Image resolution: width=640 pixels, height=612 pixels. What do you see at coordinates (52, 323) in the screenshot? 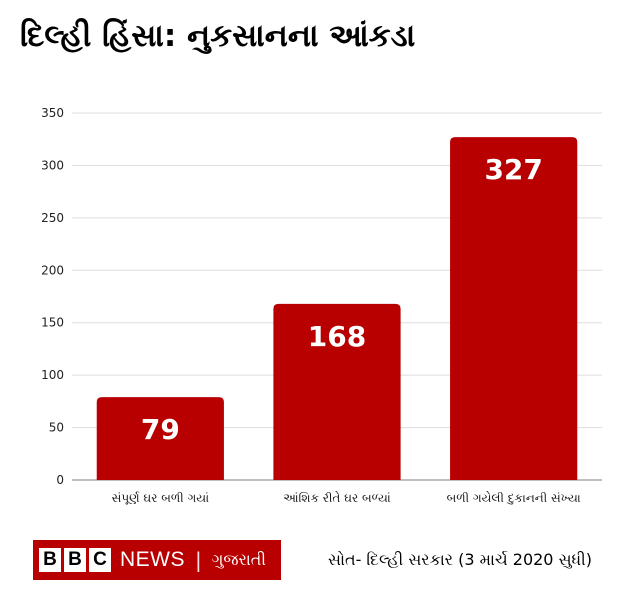
I see `y-tick-label: 150` at bounding box center [52, 323].